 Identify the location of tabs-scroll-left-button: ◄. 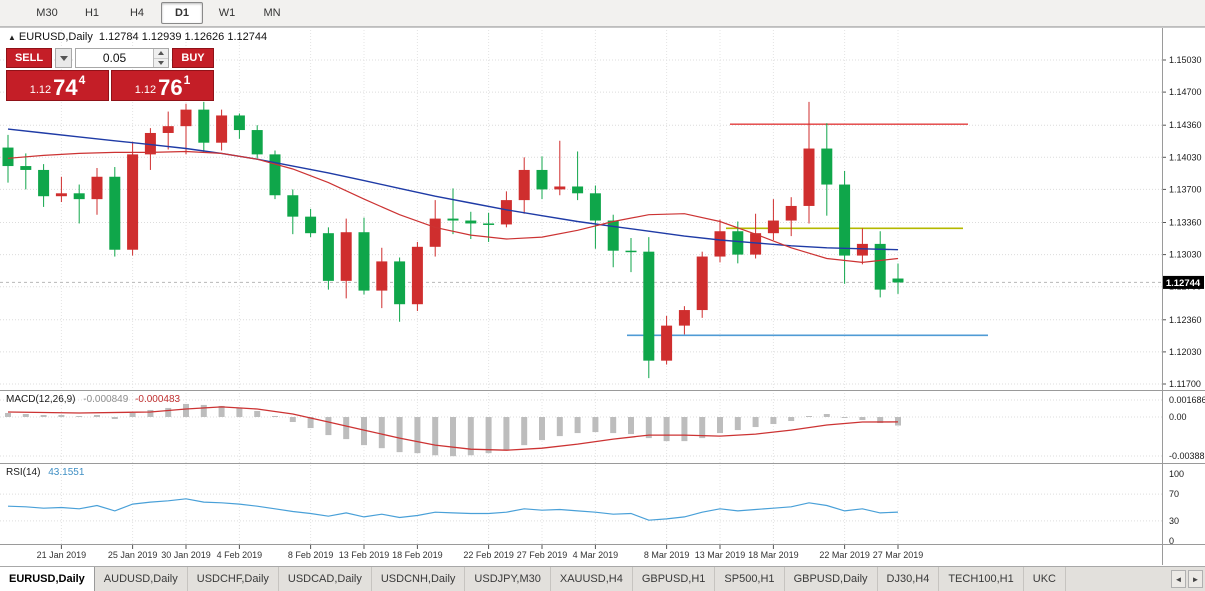
(1178, 579).